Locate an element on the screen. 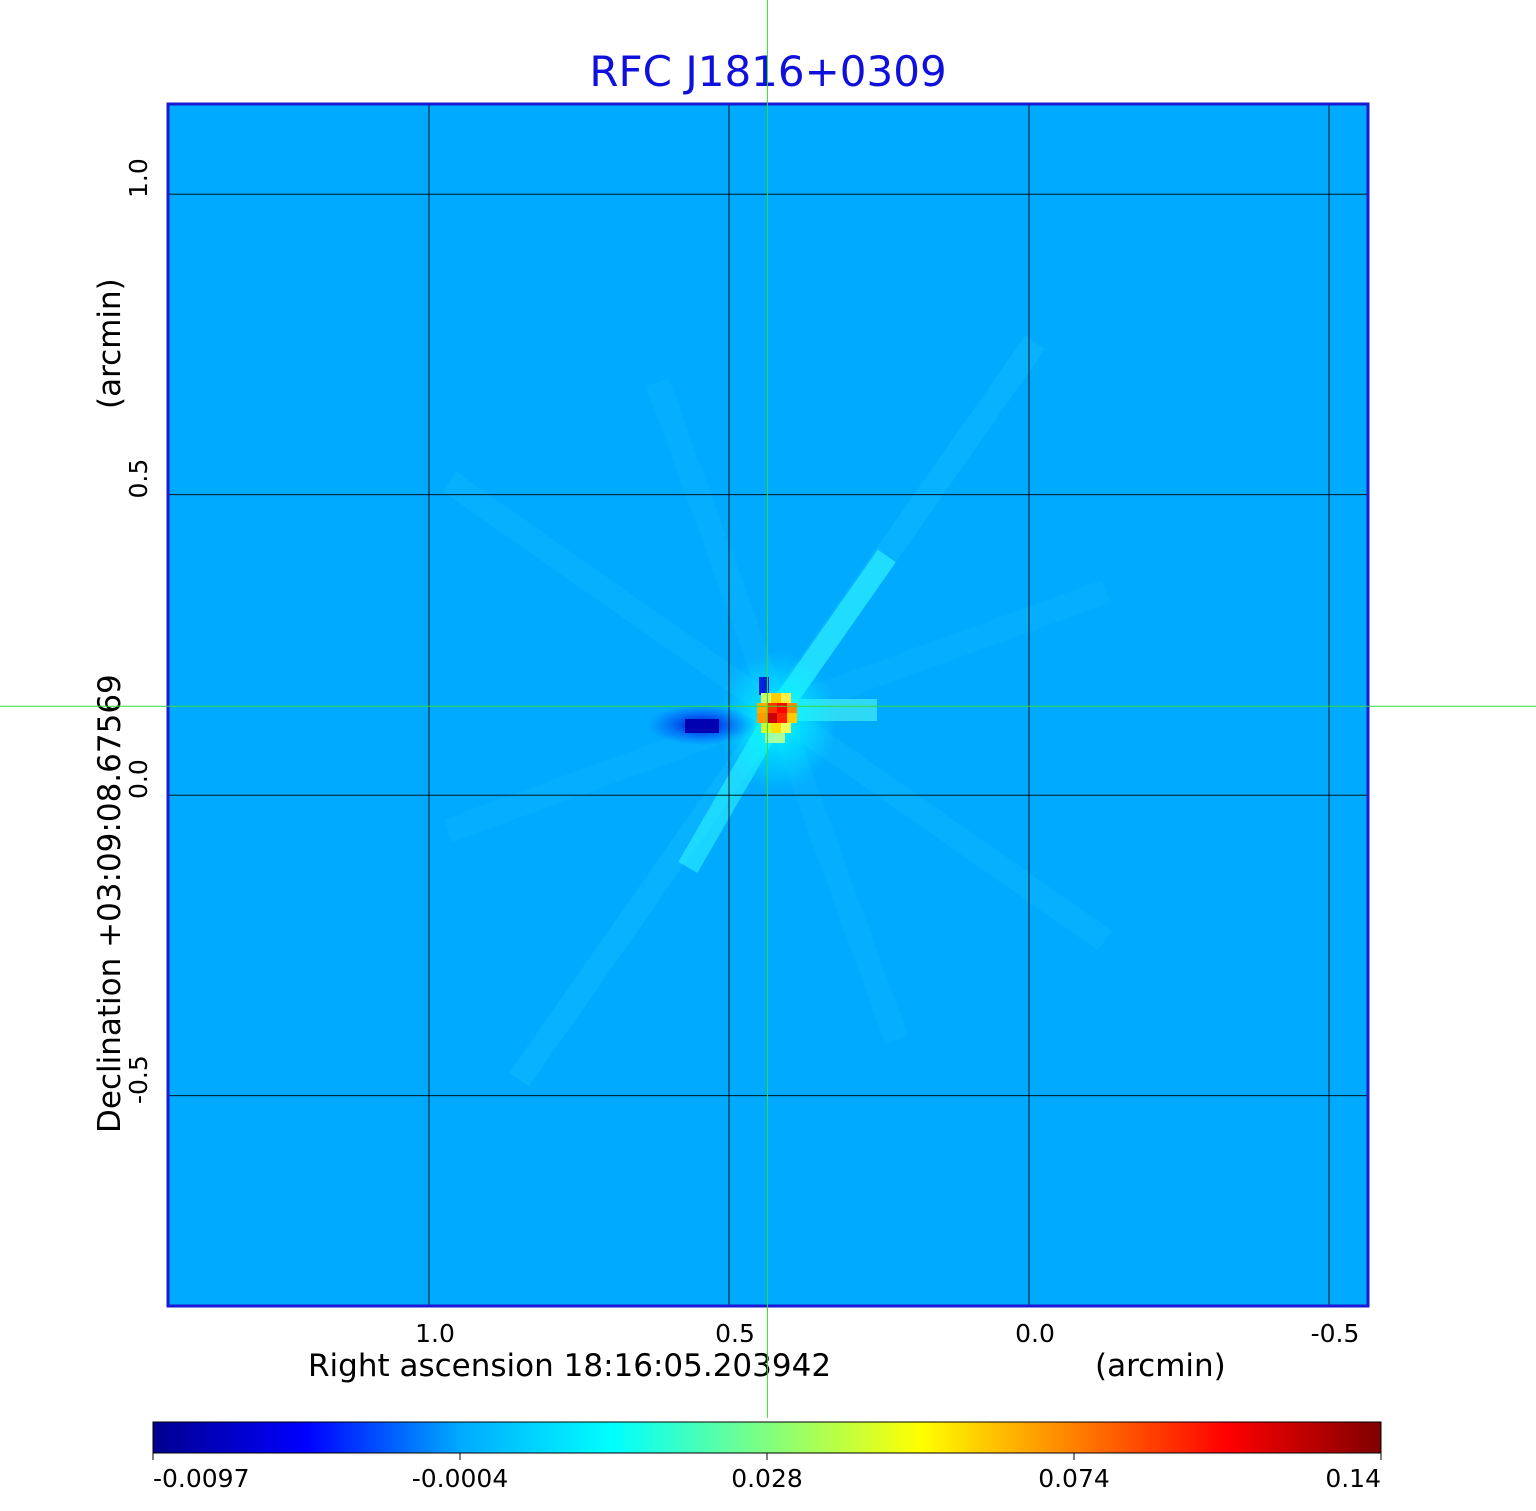 Image resolution: width=1536 pixels, height=1511 pixels. colorbar is located at coordinates (767, 1437).